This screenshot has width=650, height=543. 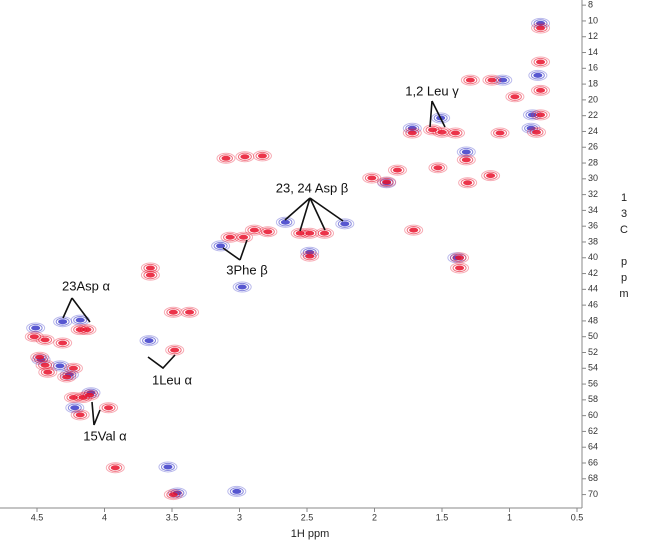 What do you see at coordinates (432, 90) in the screenshot?
I see `annotation: 1,2 Leu γ` at bounding box center [432, 90].